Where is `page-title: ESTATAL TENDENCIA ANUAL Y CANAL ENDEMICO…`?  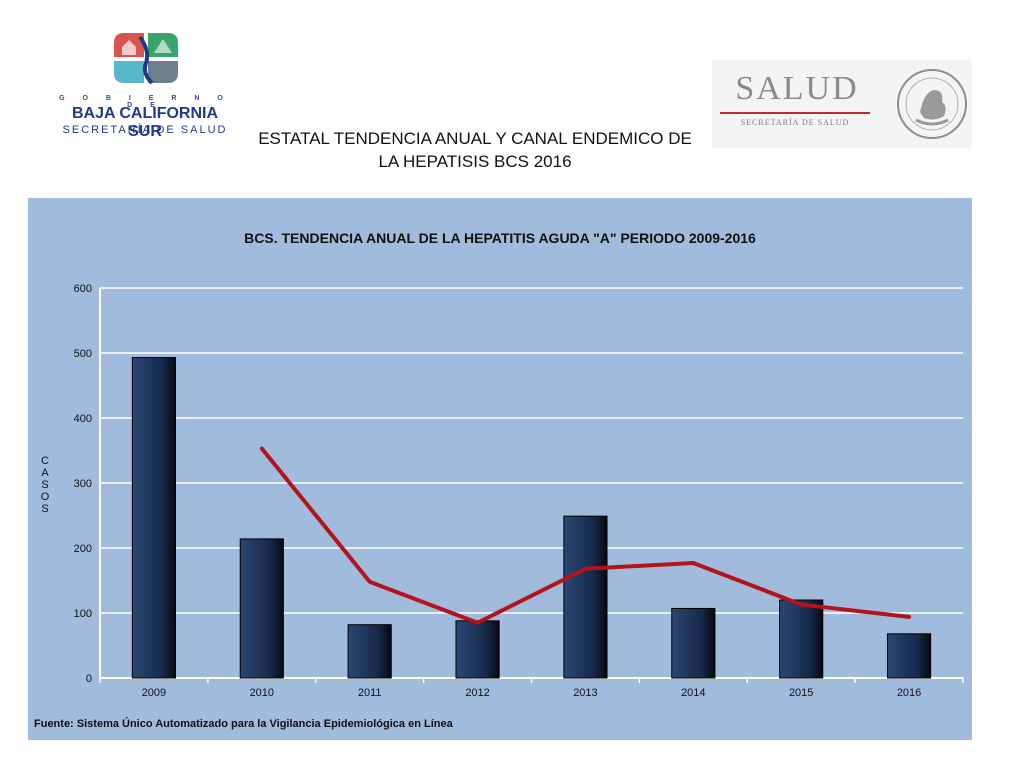
page-title: ESTATAL TENDENCIA ANUAL Y CANAL ENDEMICO… is located at coordinates (475, 150).